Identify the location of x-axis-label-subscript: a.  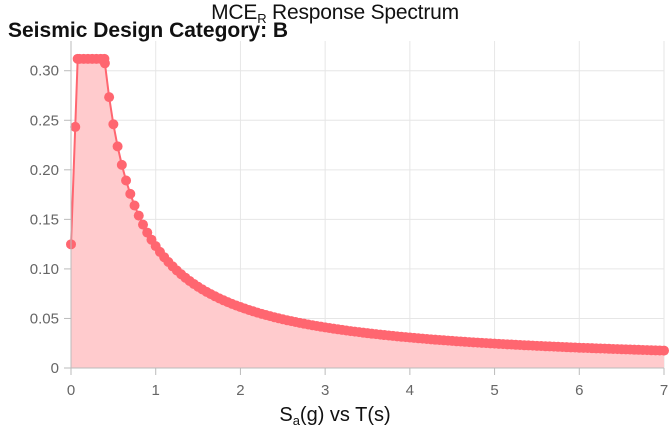
(296, 420).